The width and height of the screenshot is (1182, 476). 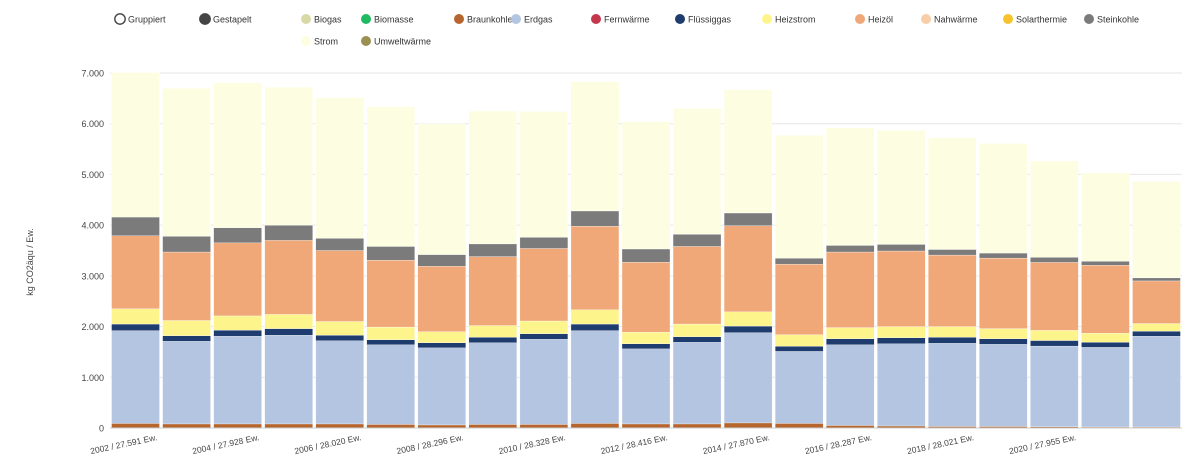 What do you see at coordinates (120, 19) in the screenshot?
I see `mode-radio-icon` at bounding box center [120, 19].